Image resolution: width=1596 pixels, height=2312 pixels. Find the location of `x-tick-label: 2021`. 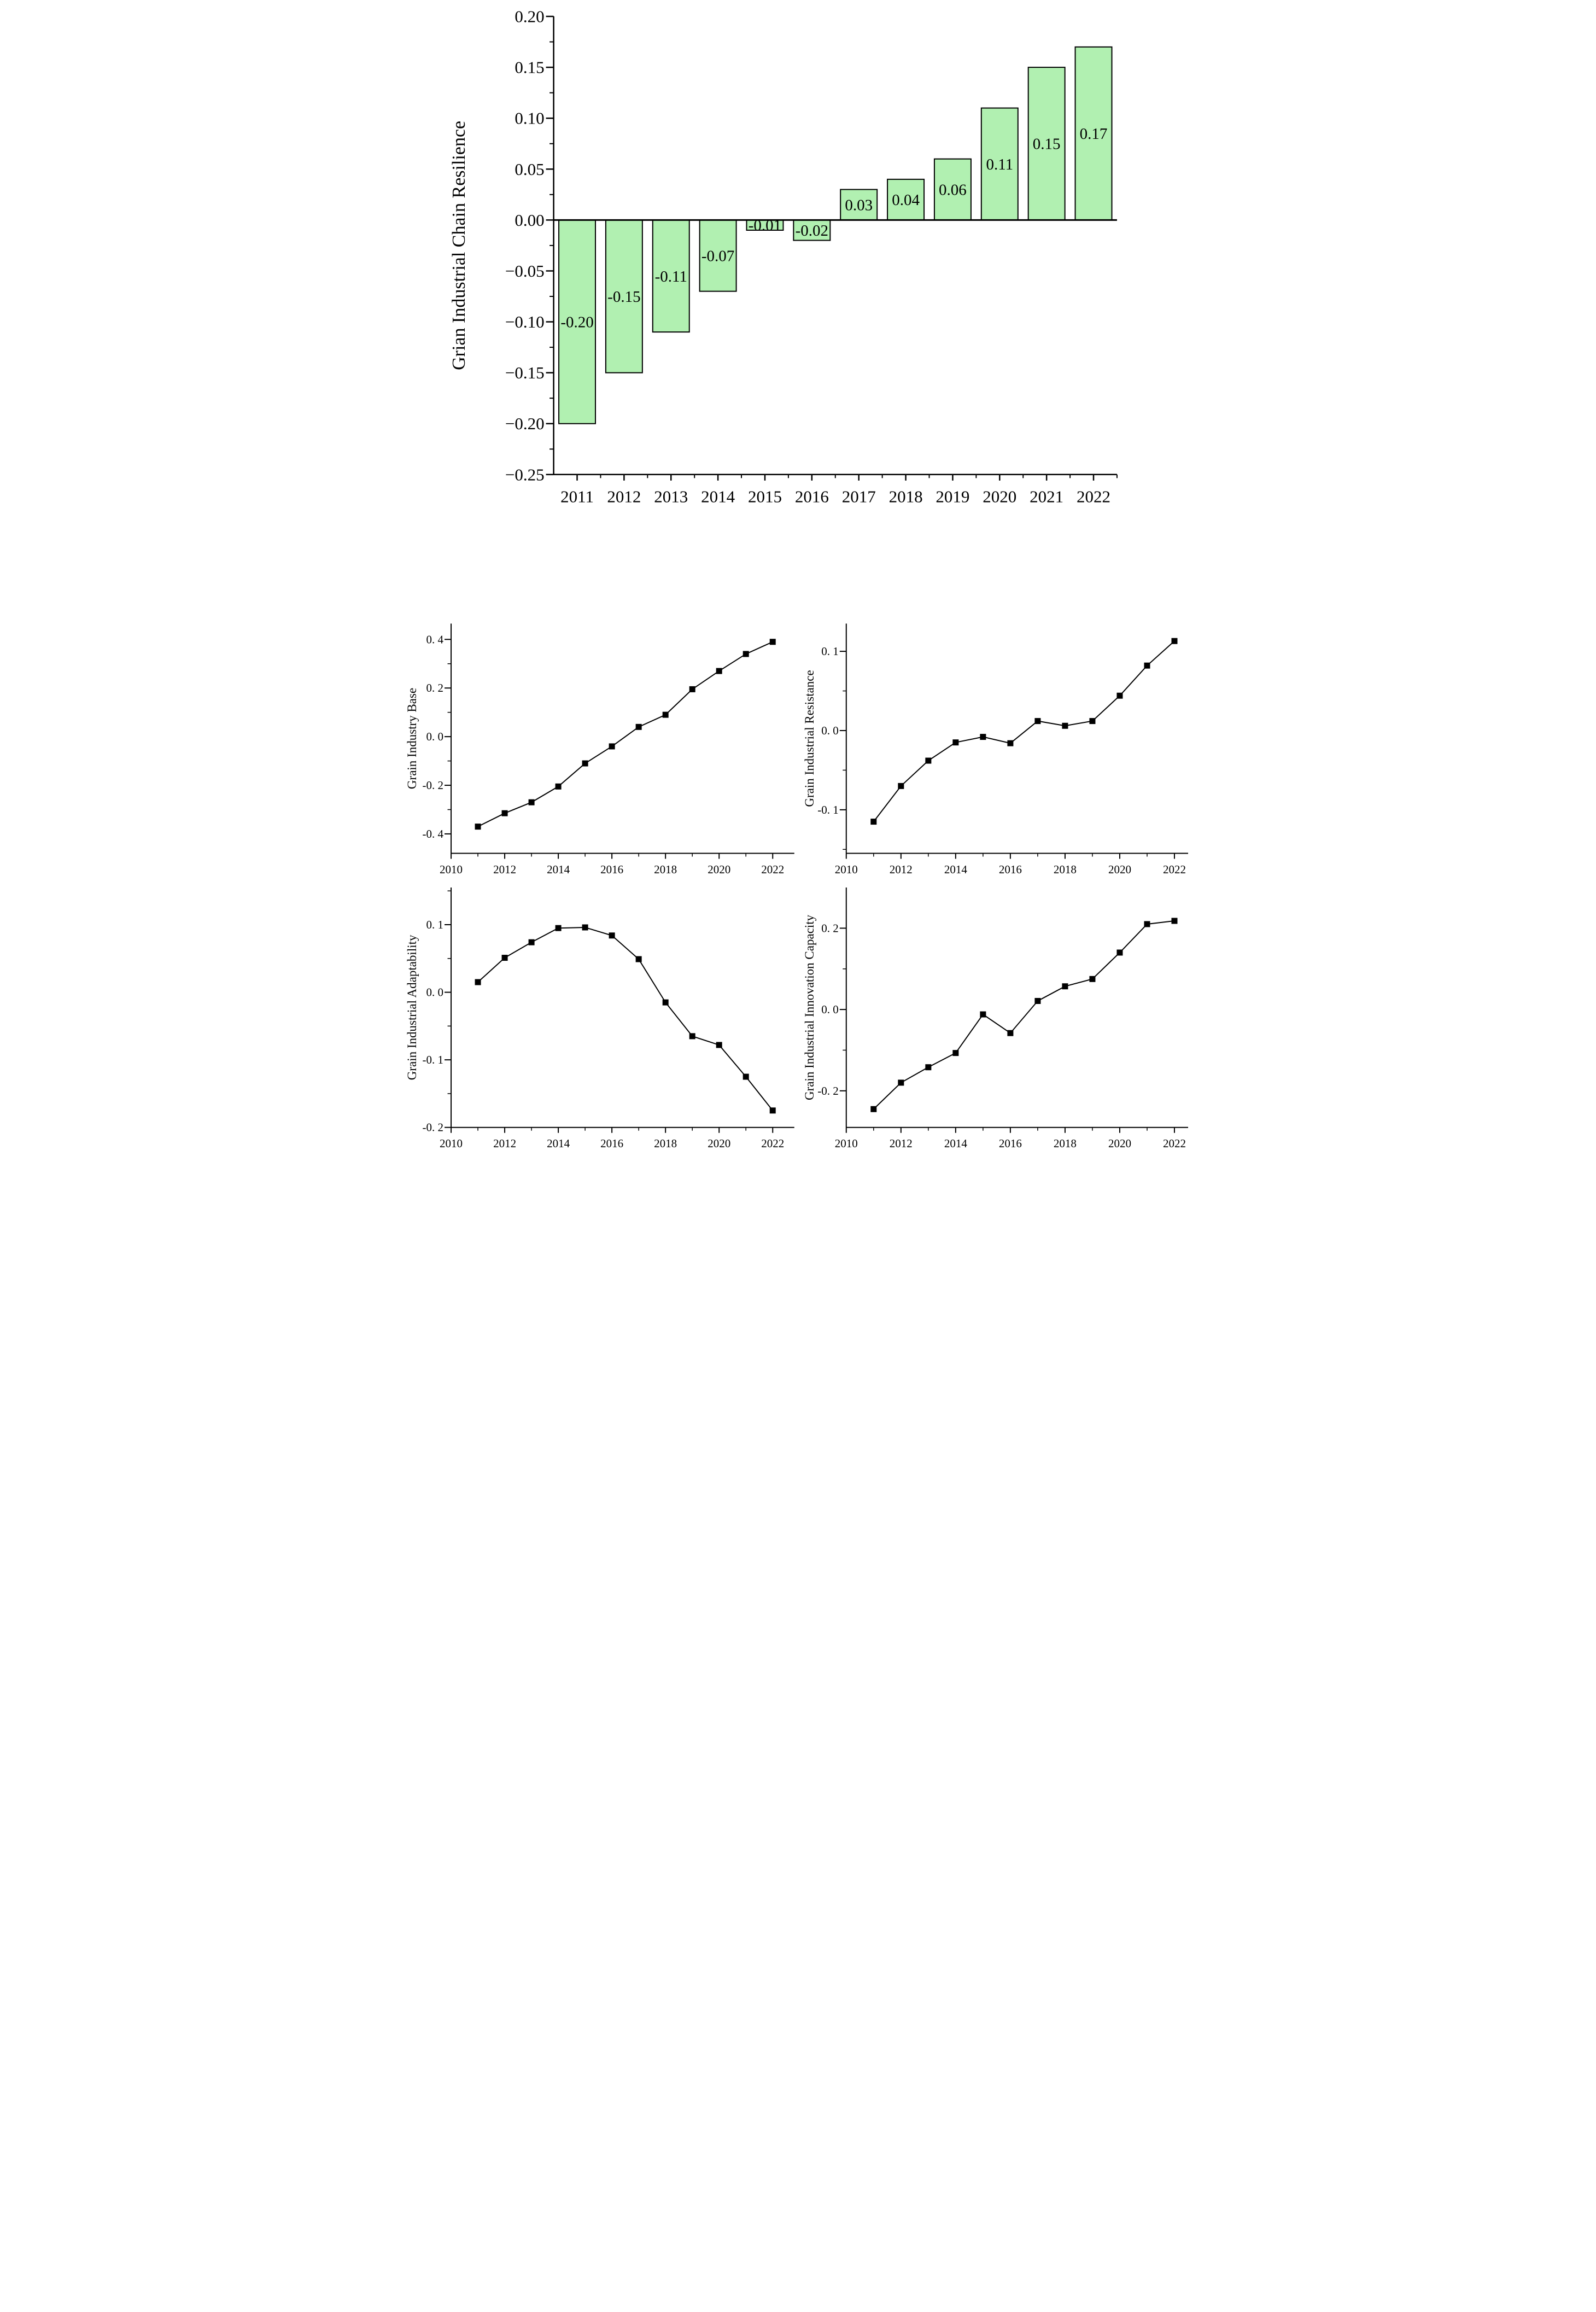

x-tick-label: 2021 is located at coordinates (1047, 496).